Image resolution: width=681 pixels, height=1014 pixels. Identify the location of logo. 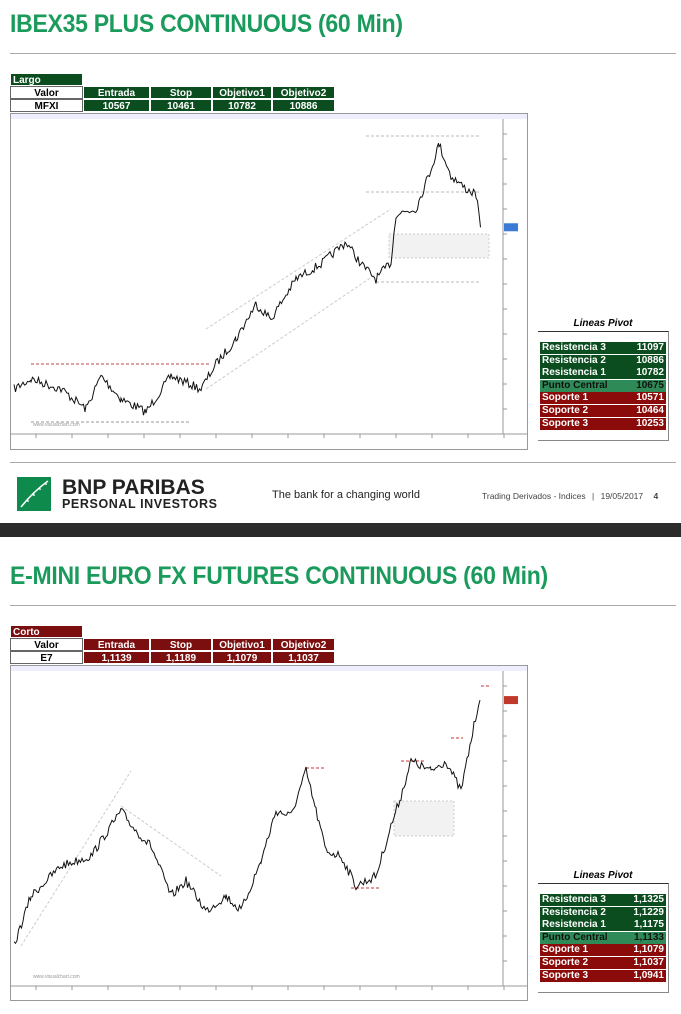
(34, 494).